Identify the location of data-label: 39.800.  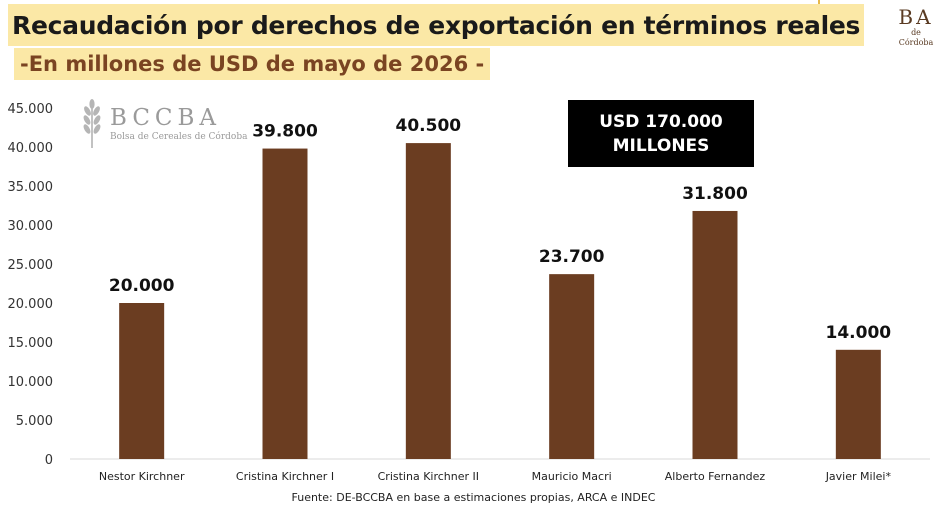
(285, 132).